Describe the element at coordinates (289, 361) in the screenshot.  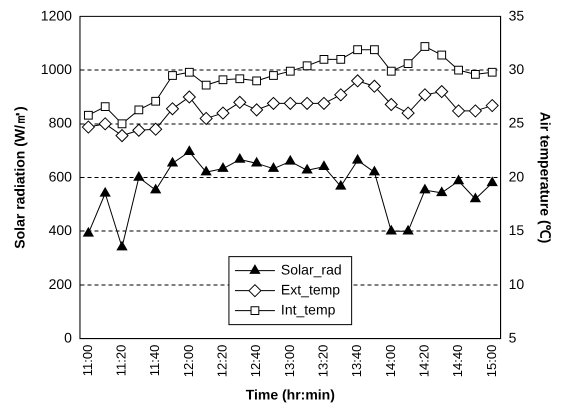
I see `x-tick-label: 13:00` at that location.